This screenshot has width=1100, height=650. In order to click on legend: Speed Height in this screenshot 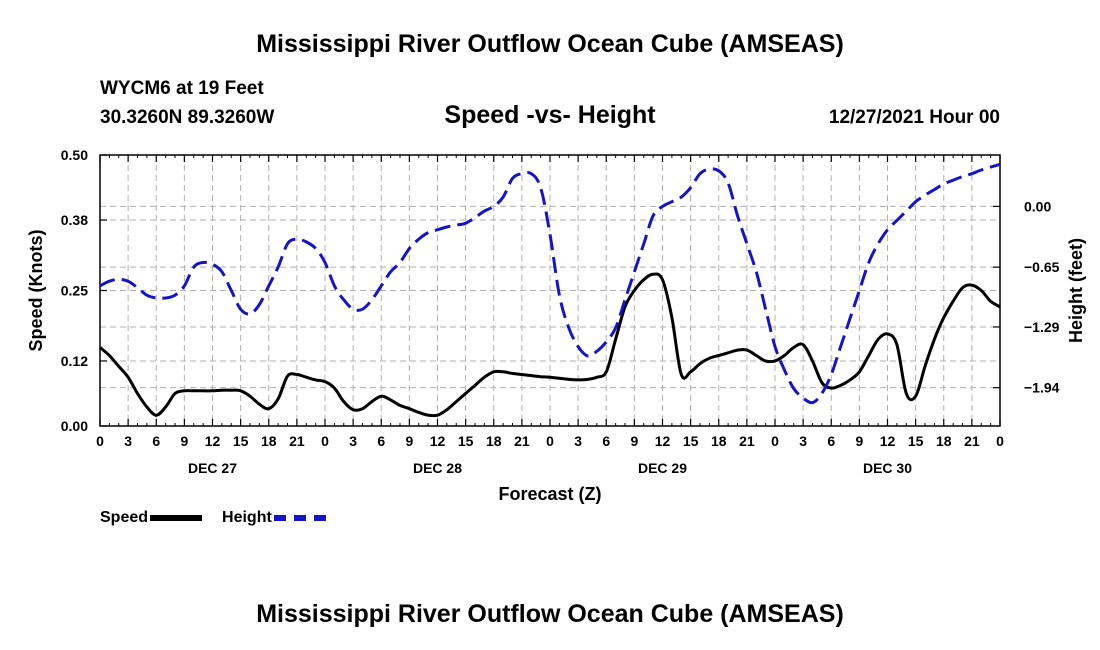, I will do `click(223, 518)`.